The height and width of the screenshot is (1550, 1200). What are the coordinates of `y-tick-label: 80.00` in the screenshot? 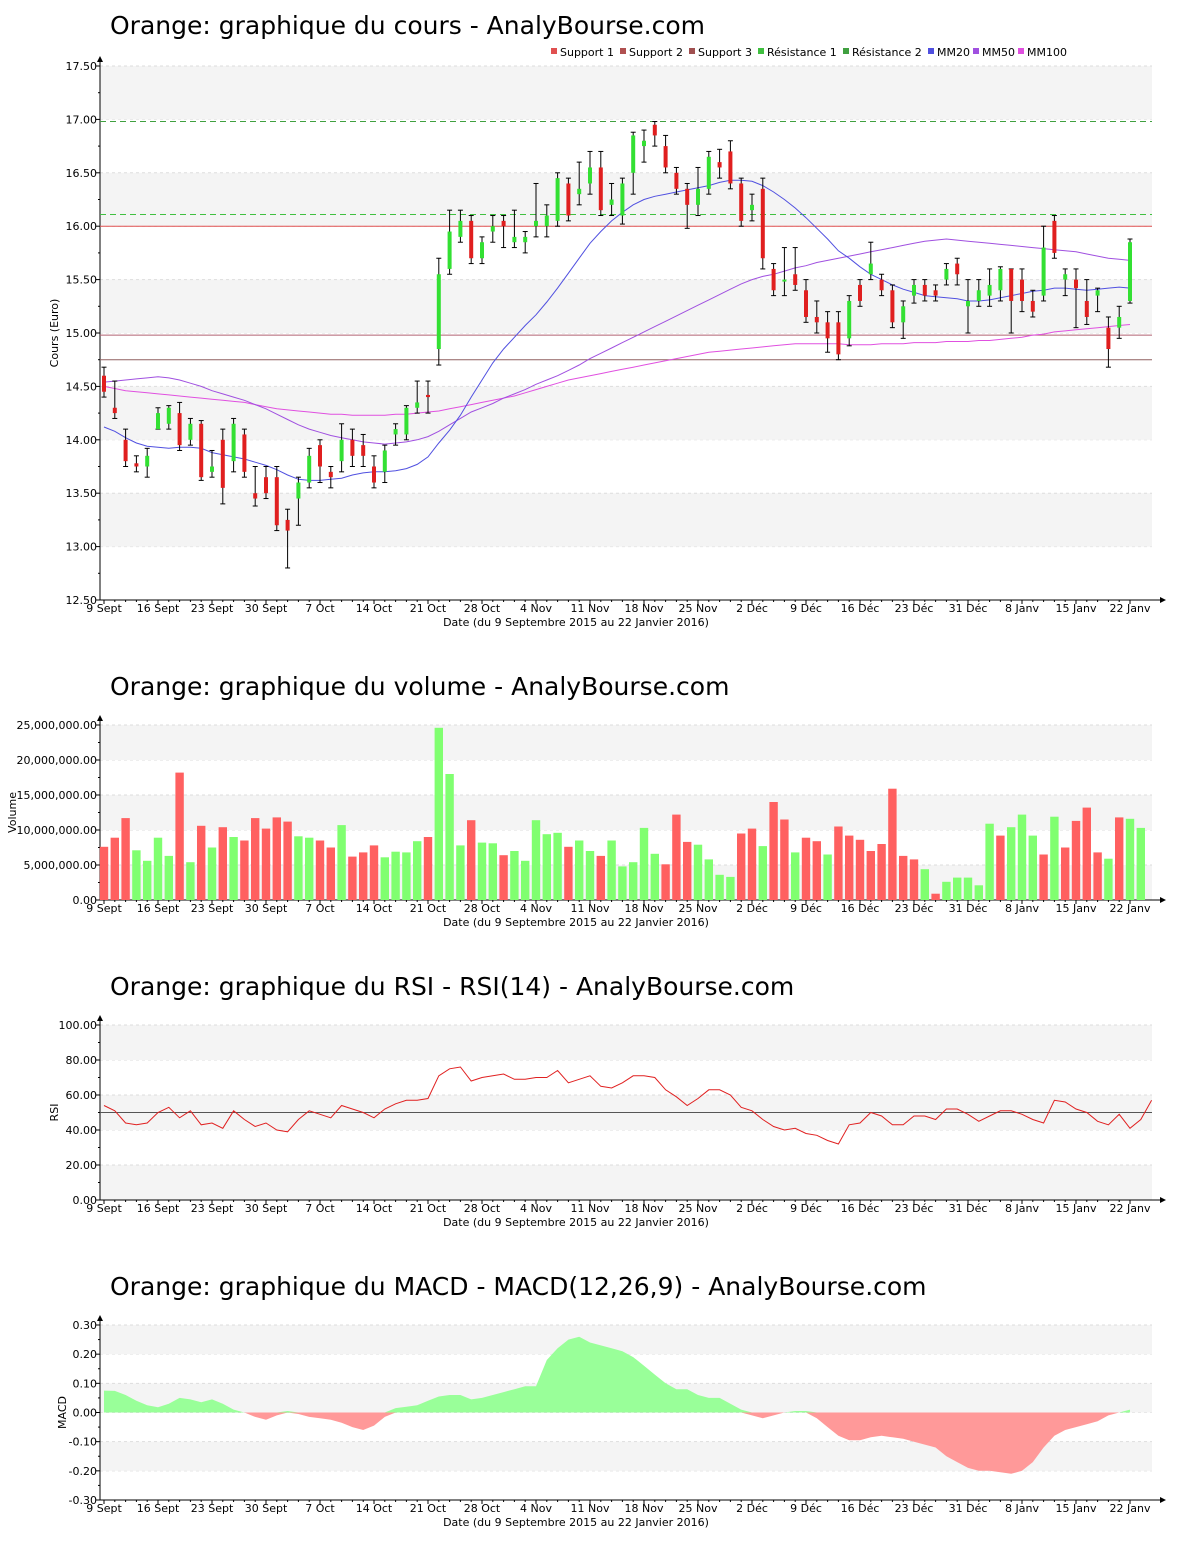 It's located at (82, 1060).